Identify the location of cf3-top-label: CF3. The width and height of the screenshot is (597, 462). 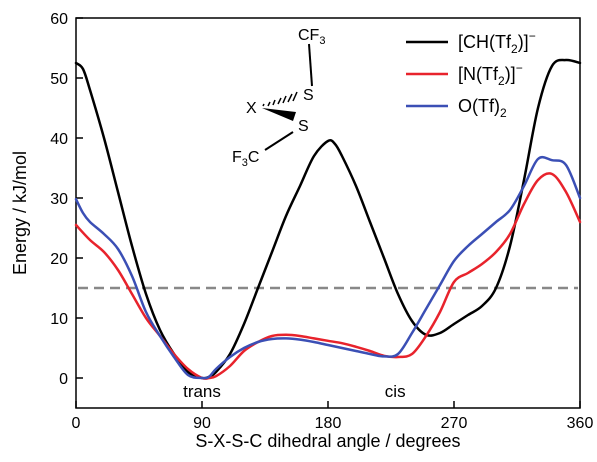
(311, 37).